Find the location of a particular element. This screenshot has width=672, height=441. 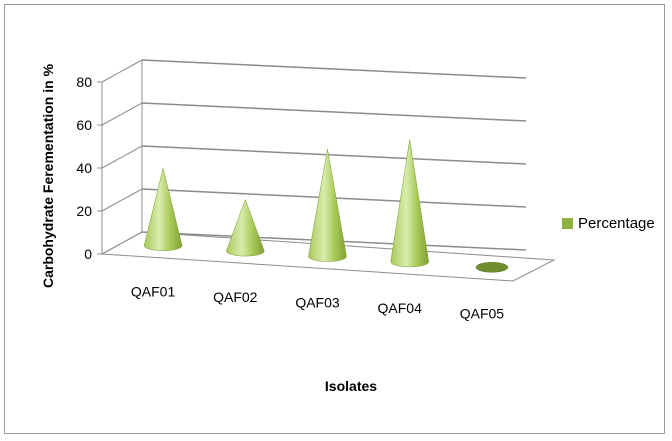

x-tick-label: QAF01 is located at coordinates (153, 292).